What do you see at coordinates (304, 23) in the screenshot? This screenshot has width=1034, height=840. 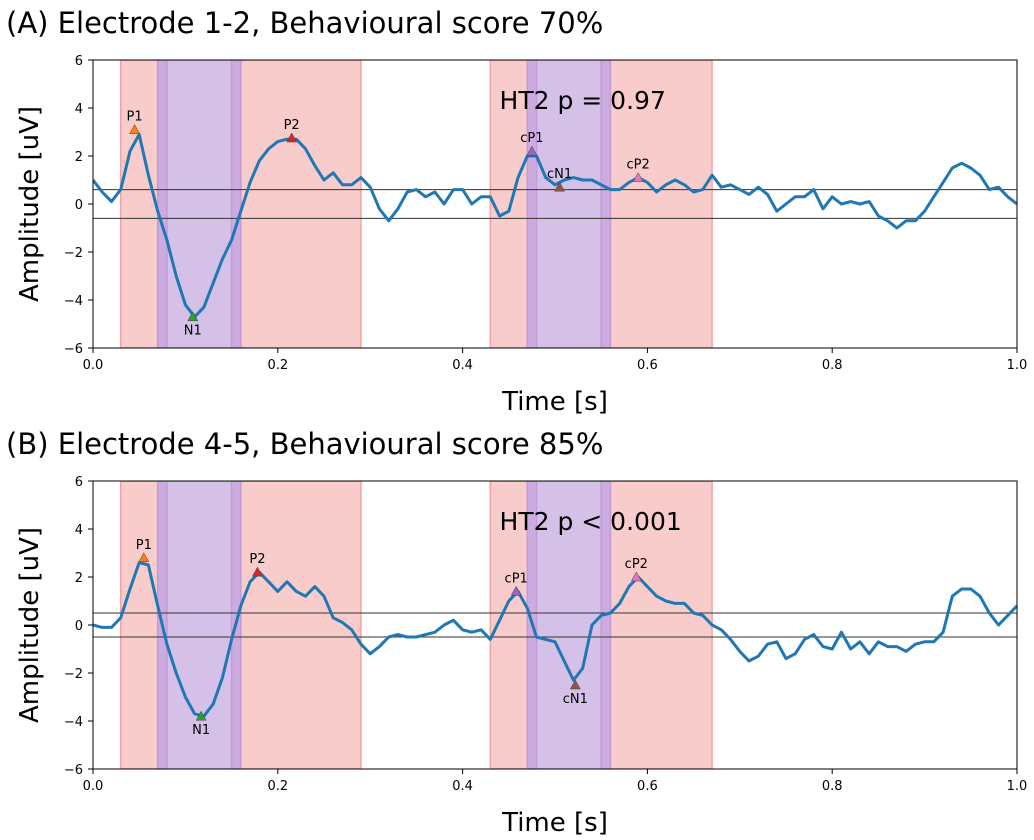 I see `chart-title: (A) Electrode 1-2, Behavioural score 70%` at bounding box center [304, 23].